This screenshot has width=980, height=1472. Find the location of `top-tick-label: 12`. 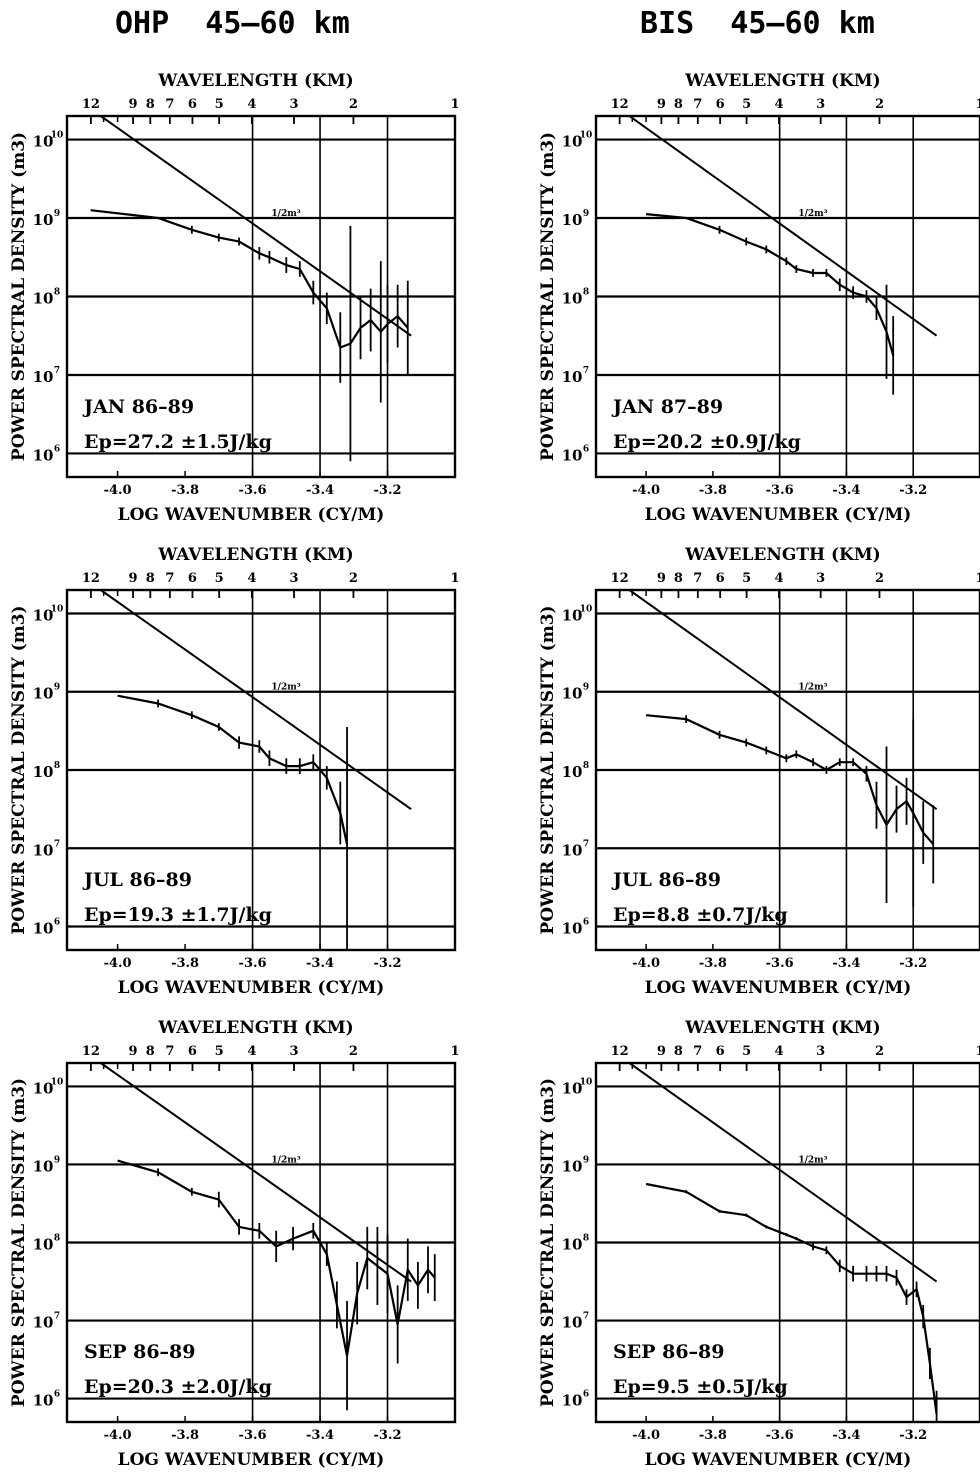

top-tick-label: 12 is located at coordinates (91, 1051).